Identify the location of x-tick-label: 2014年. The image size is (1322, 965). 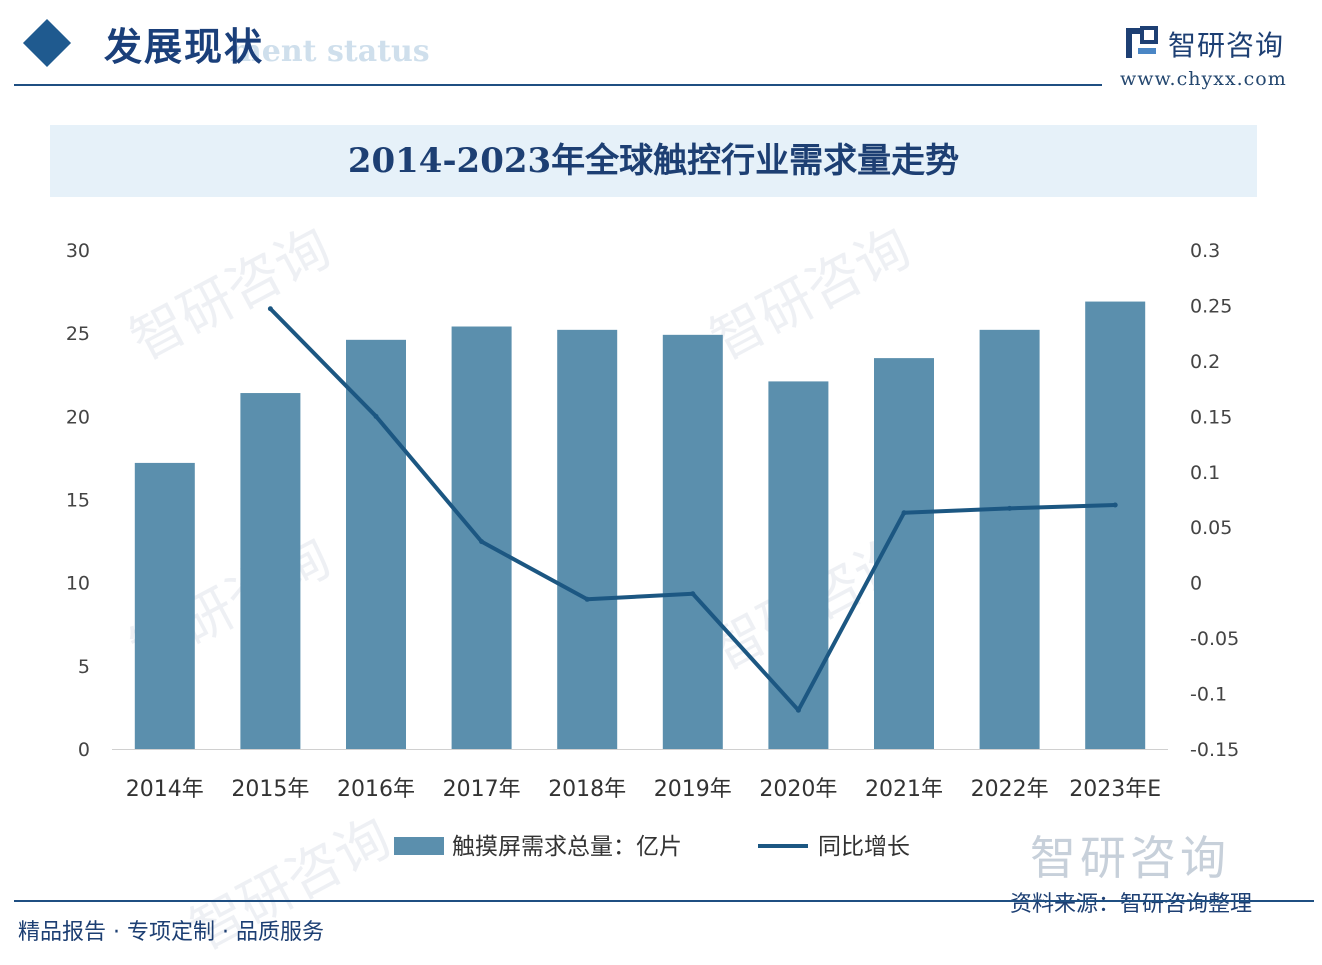
(165, 789).